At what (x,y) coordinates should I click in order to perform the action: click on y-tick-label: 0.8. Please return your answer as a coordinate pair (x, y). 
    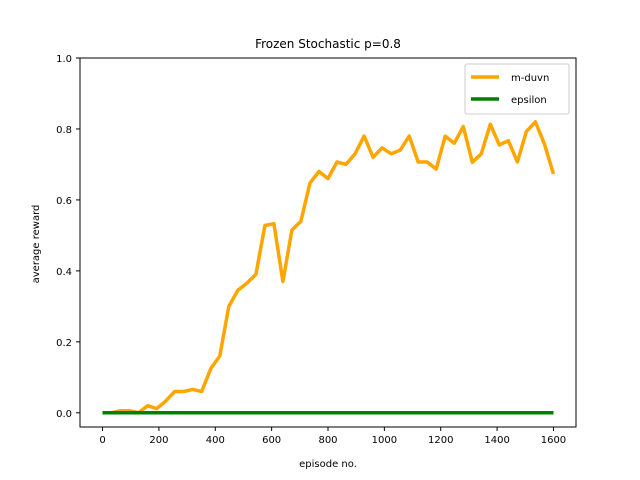
    Looking at the image, I should click on (64, 130).